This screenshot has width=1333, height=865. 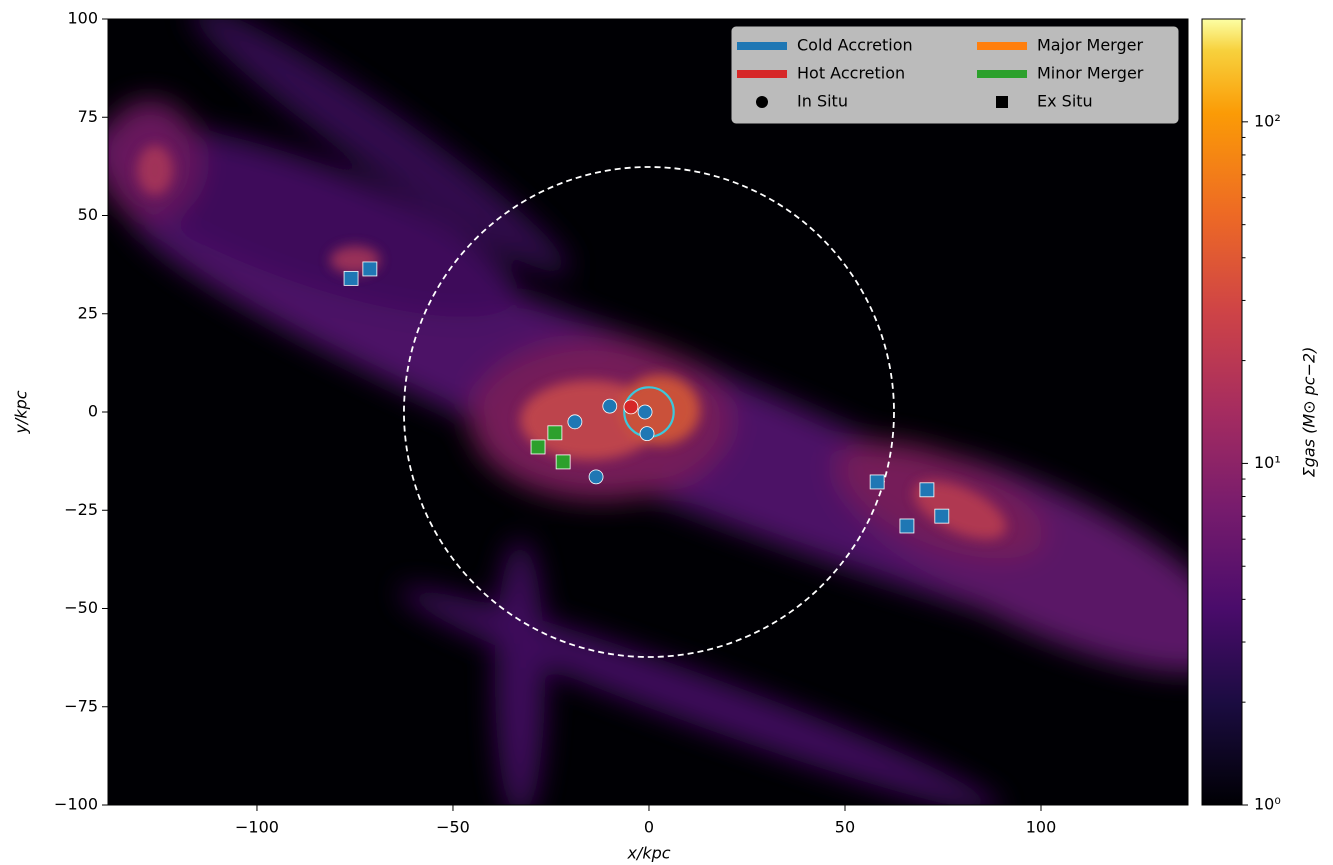 What do you see at coordinates (1267, 120) in the screenshot?
I see `colorbar-tick-label: 10²` at bounding box center [1267, 120].